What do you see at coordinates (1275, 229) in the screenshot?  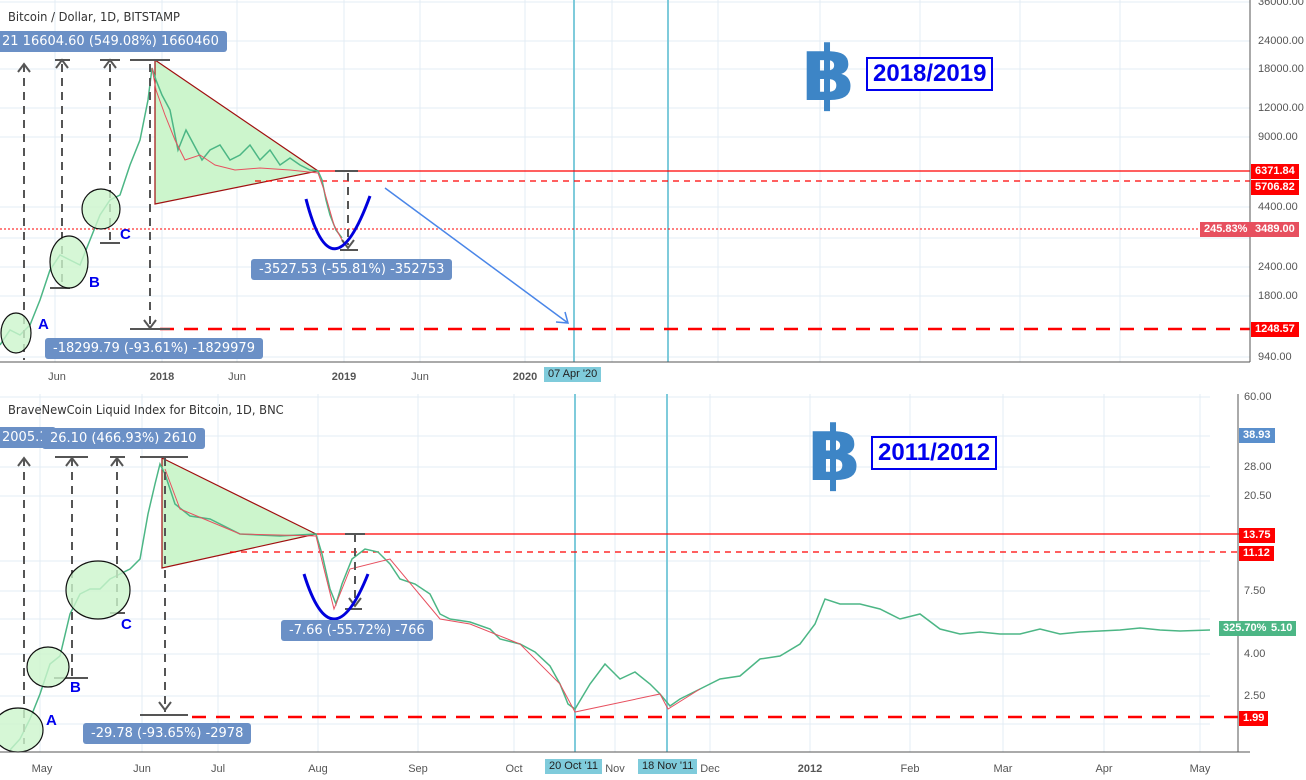 I see `price-tag-current: 3489.00` at bounding box center [1275, 229].